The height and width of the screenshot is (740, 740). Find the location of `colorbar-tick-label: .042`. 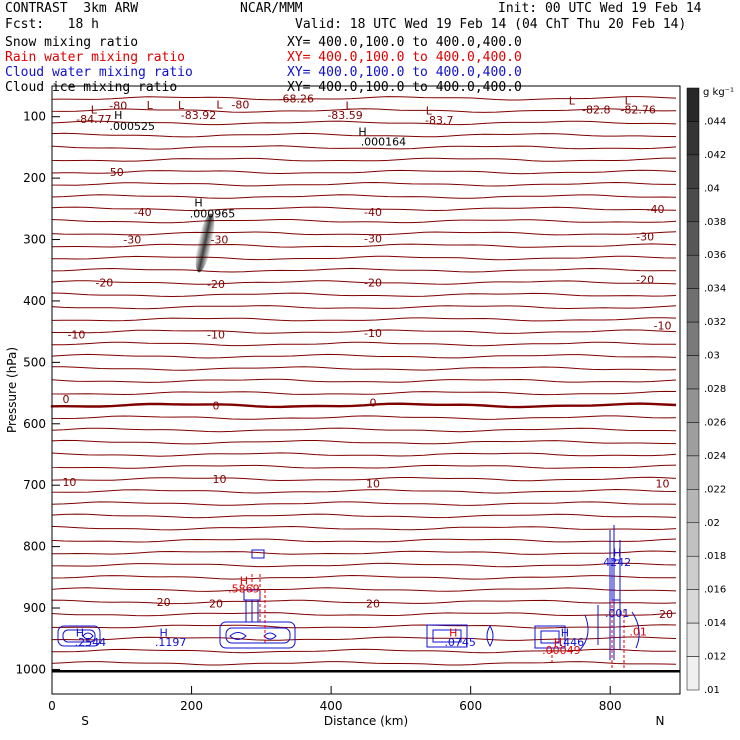

colorbar-tick-label: .042 is located at coordinates (715, 155).